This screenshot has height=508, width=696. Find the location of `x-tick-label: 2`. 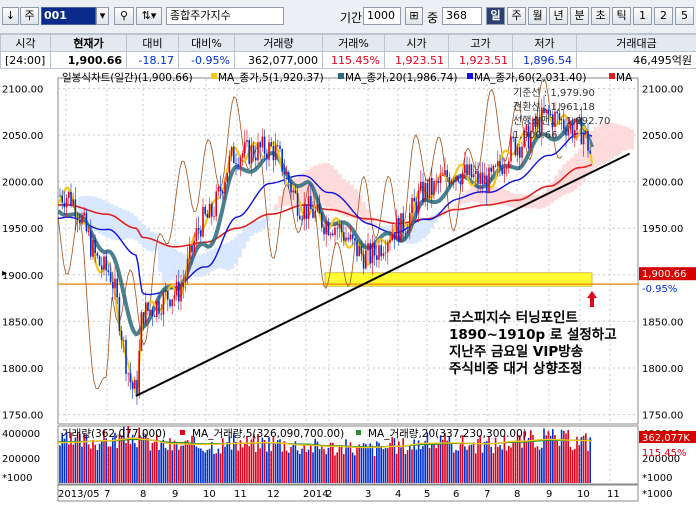

x-tick-label: 2 is located at coordinates (329, 494).